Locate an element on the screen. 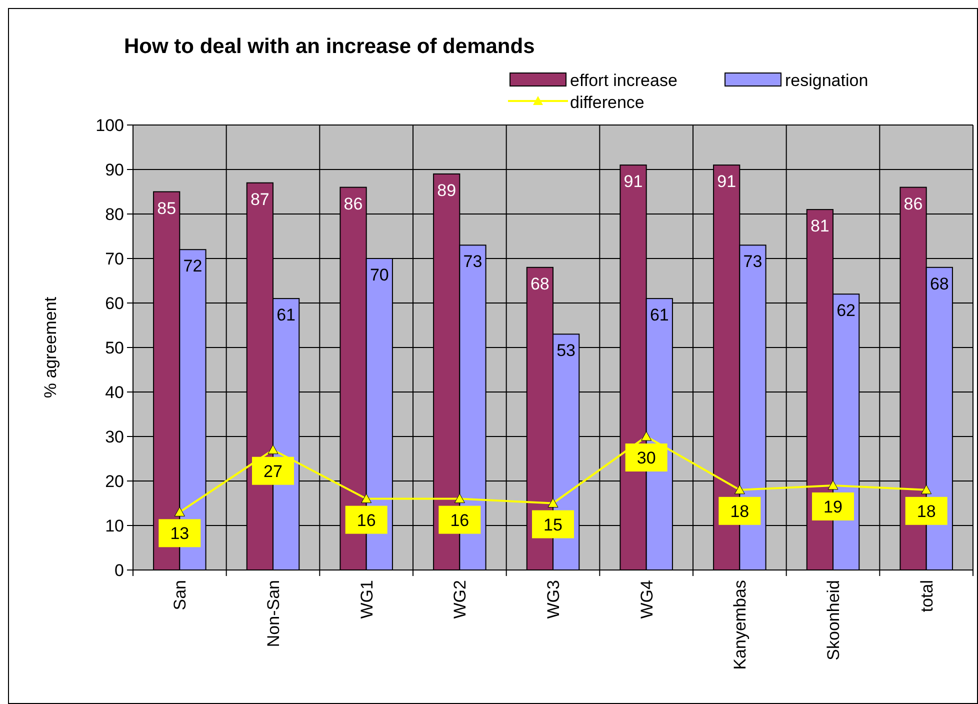 The width and height of the screenshot is (978, 704). data-label: 85 is located at coordinates (166, 208).